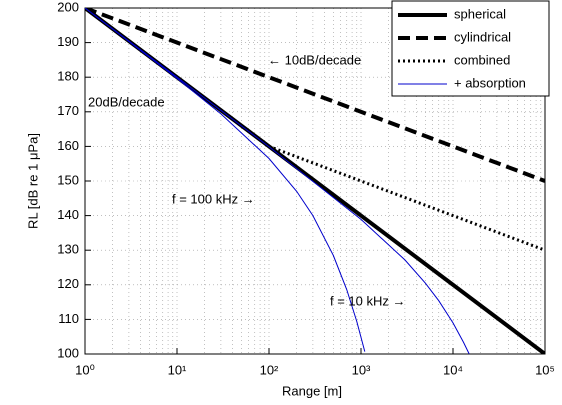 Image resolution: width=562 pixels, height=405 pixels. I want to click on y-tick-label: 130, so click(68, 249).